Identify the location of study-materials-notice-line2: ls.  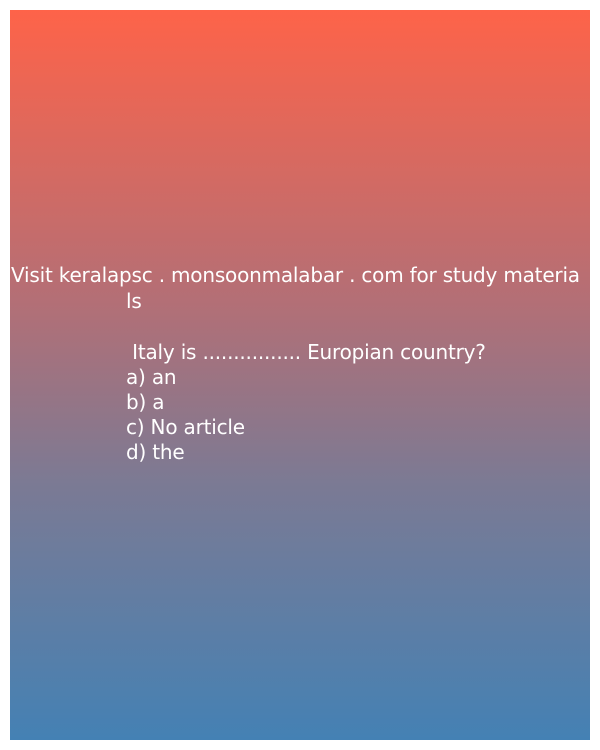
(134, 301).